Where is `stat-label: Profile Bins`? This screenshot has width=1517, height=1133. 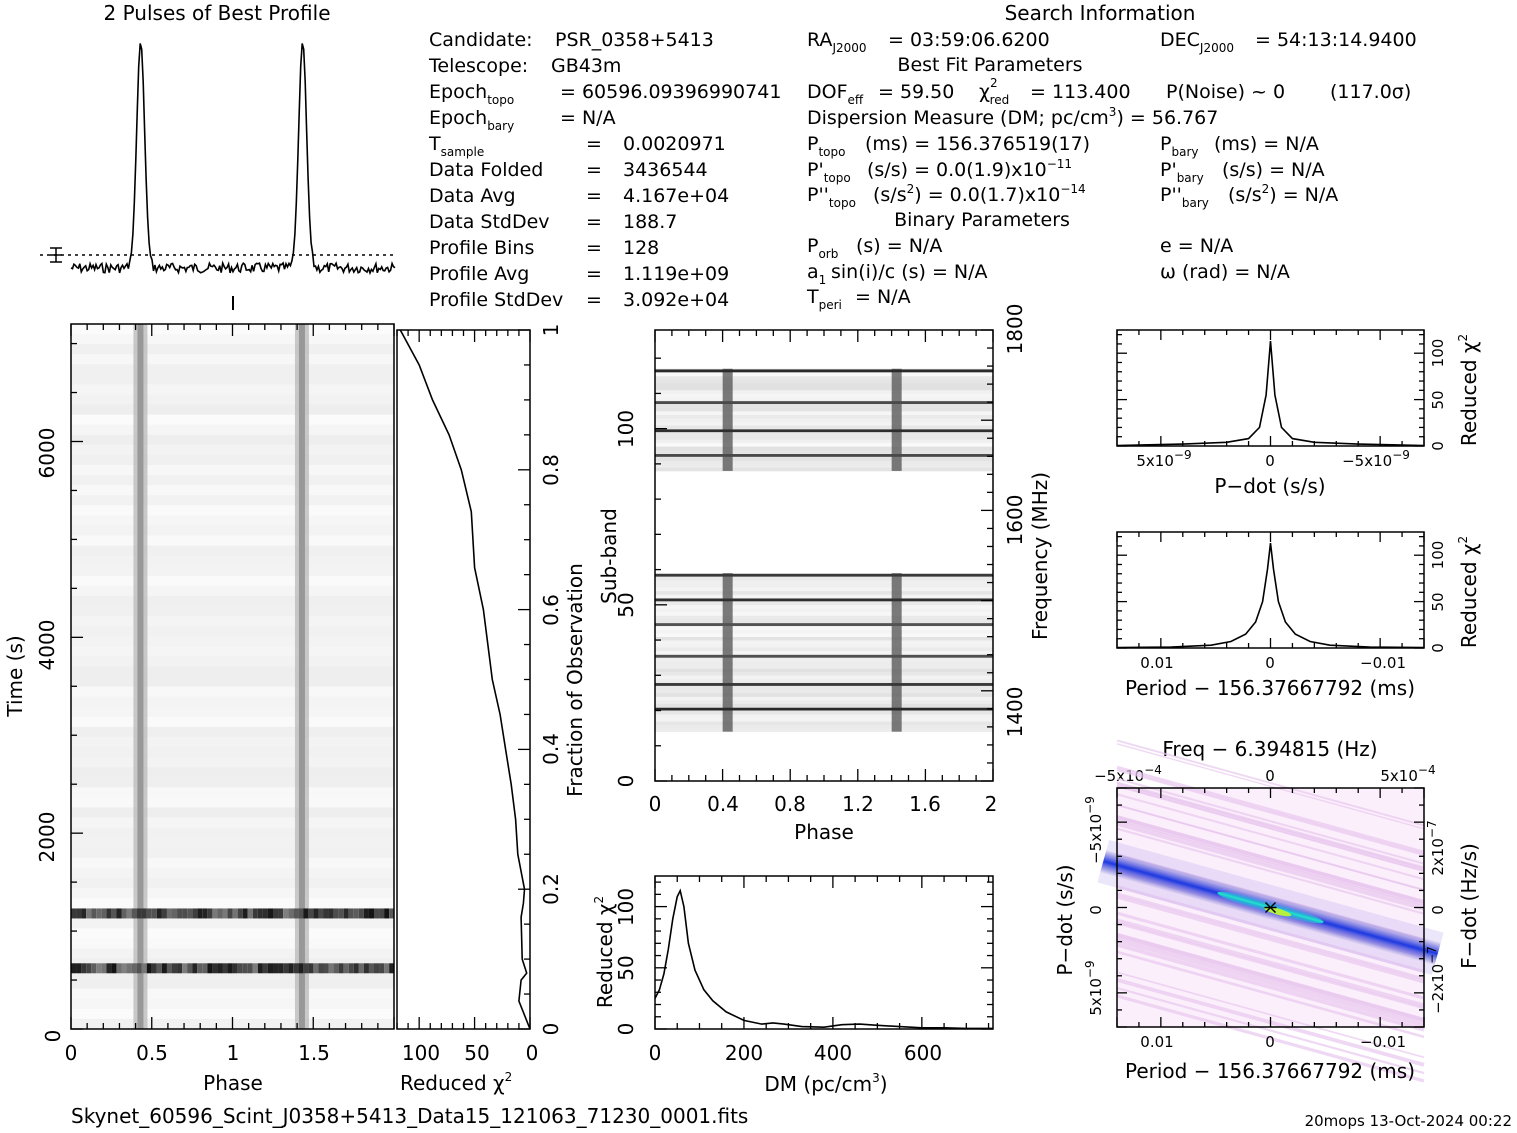 stat-label: Profile Bins is located at coordinates (481, 248).